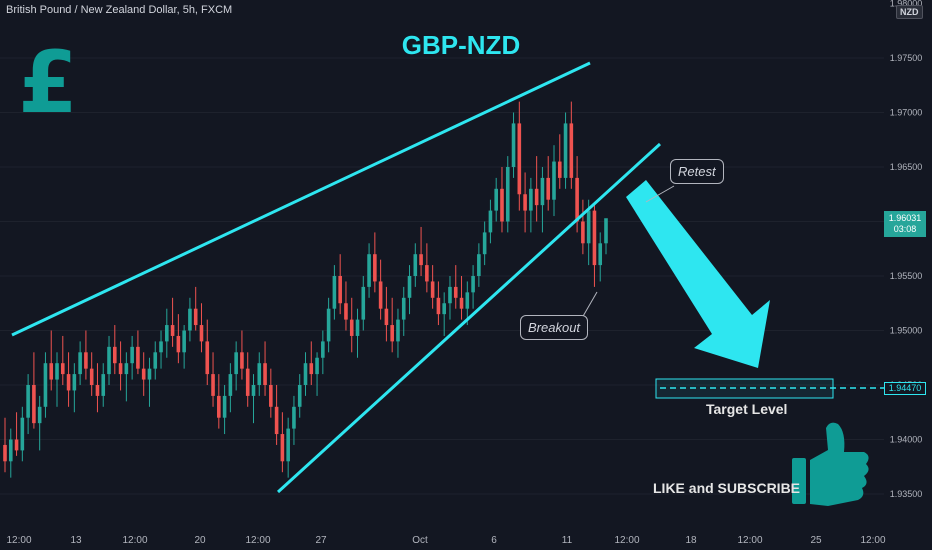  What do you see at coordinates (76, 540) in the screenshot?
I see `time-tick-label: 13` at bounding box center [76, 540].